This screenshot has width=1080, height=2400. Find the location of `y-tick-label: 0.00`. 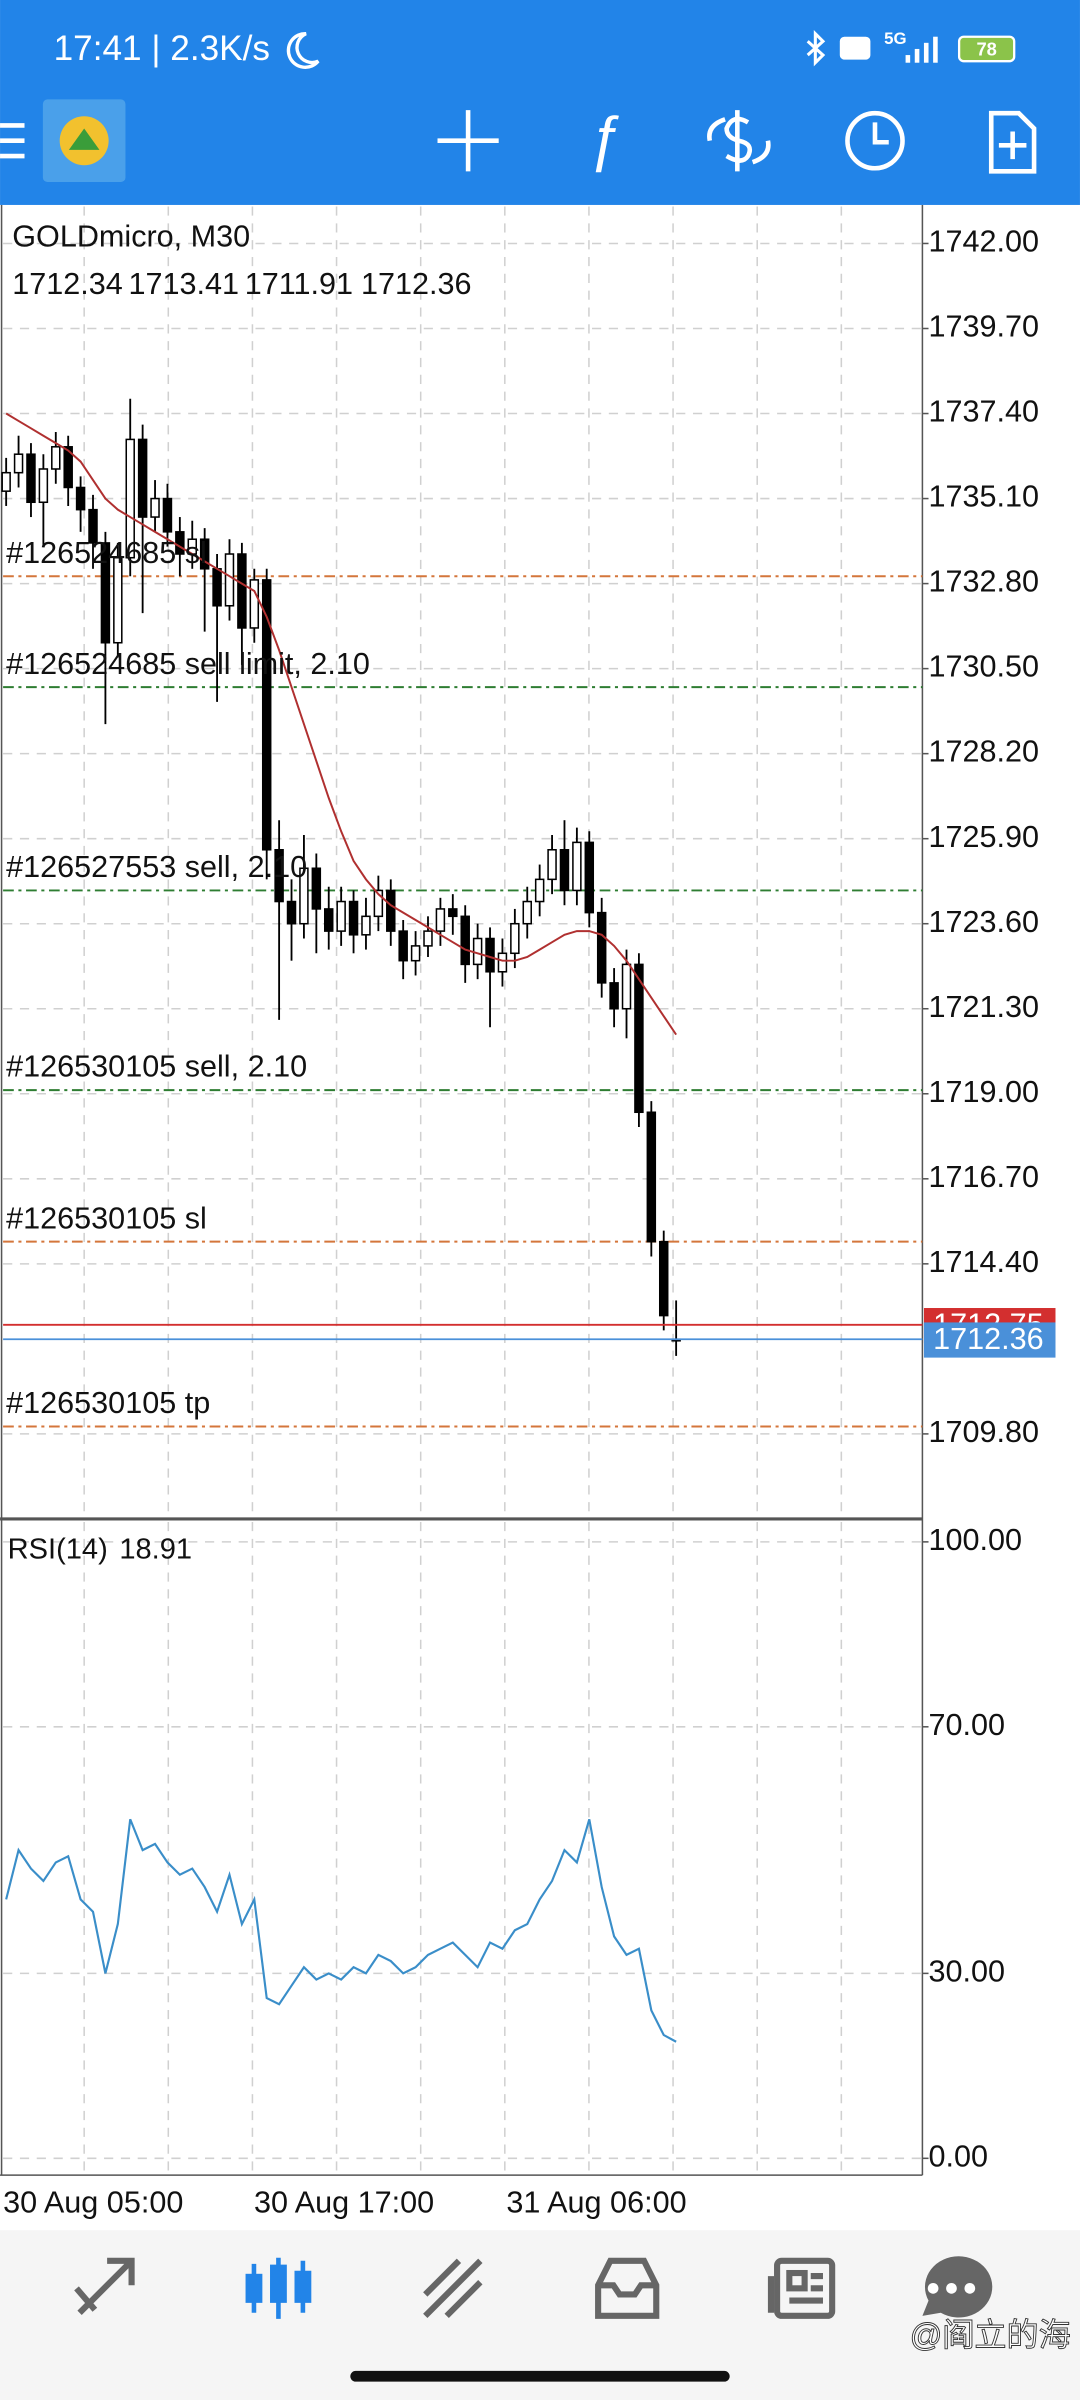

y-tick-label: 0.00 is located at coordinates (959, 2156).